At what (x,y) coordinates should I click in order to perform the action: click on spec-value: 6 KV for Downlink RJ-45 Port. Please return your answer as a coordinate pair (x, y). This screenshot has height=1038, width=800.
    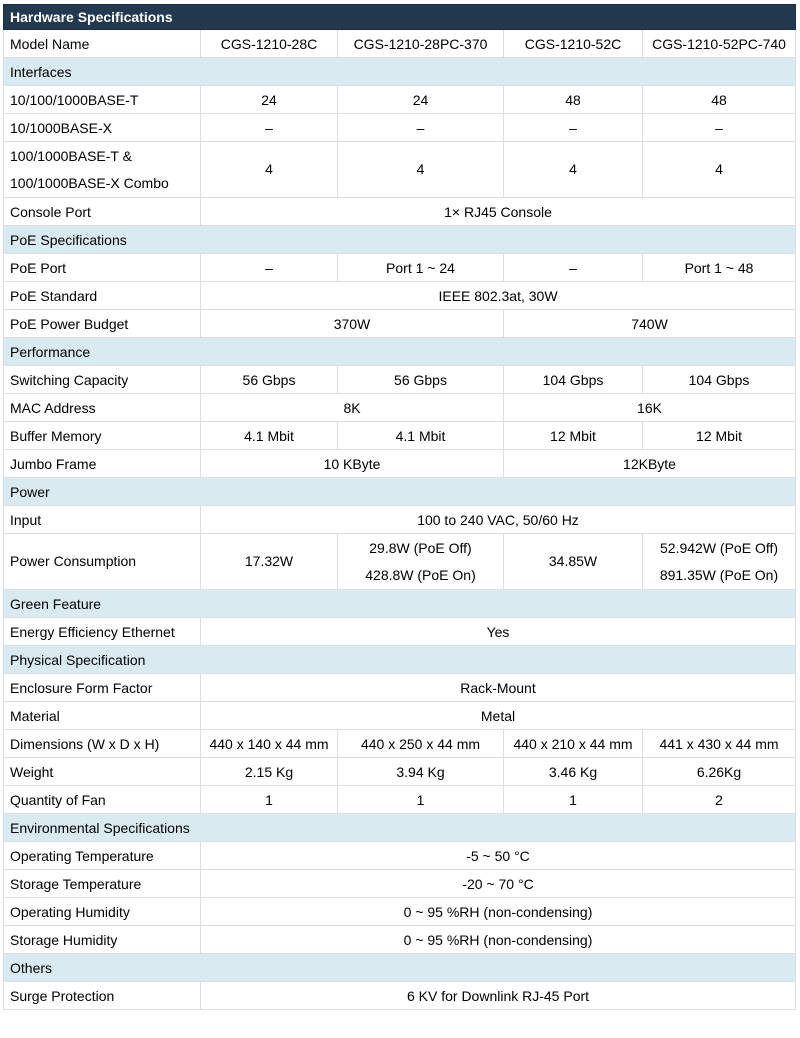
    Looking at the image, I should click on (498, 995).